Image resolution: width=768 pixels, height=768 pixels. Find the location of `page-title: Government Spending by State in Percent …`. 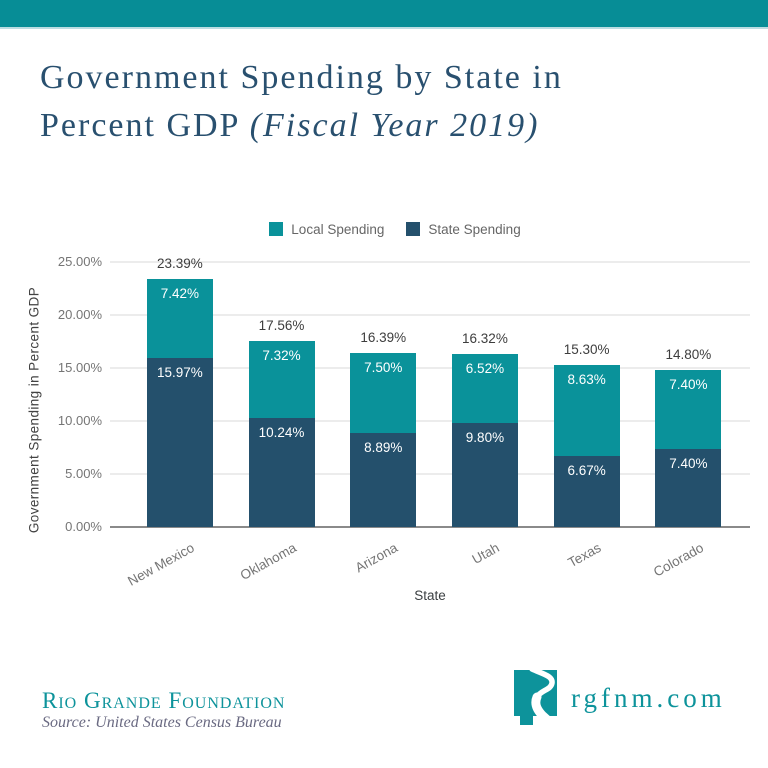

page-title: Government Spending by State in Percent … is located at coordinates (370, 102).